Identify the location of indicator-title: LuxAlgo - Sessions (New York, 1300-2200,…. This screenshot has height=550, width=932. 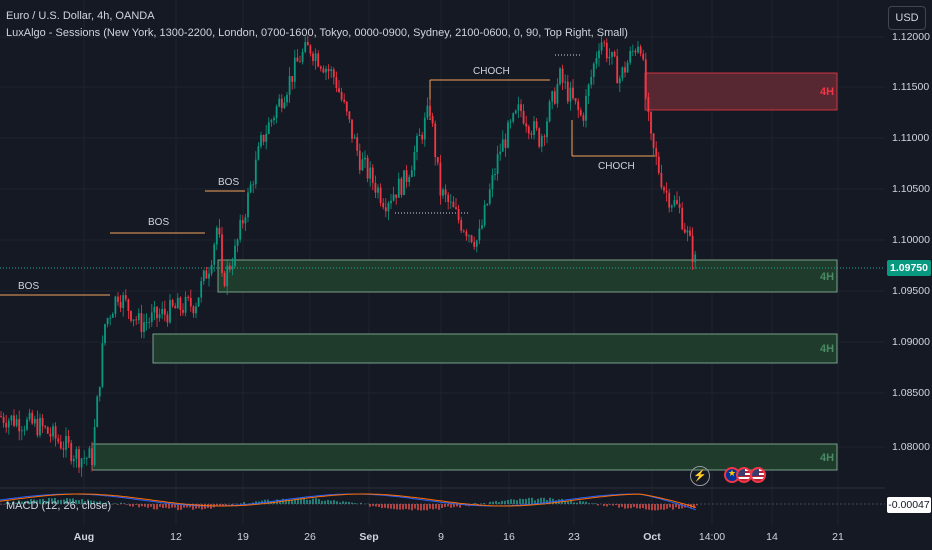
(317, 33).